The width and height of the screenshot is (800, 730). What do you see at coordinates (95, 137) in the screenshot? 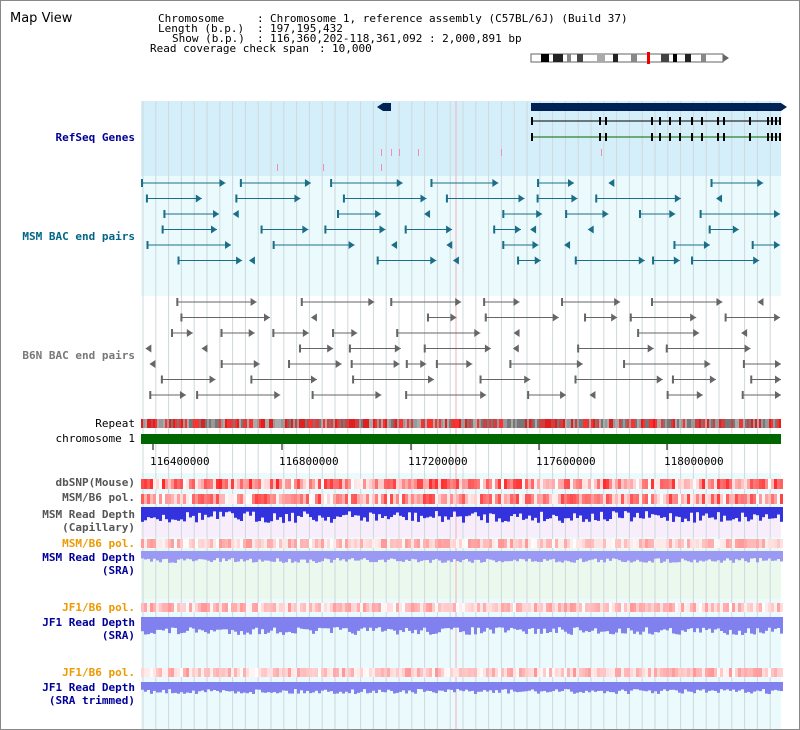
I see `refseq-track-label: RefSeq Genes` at bounding box center [95, 137].